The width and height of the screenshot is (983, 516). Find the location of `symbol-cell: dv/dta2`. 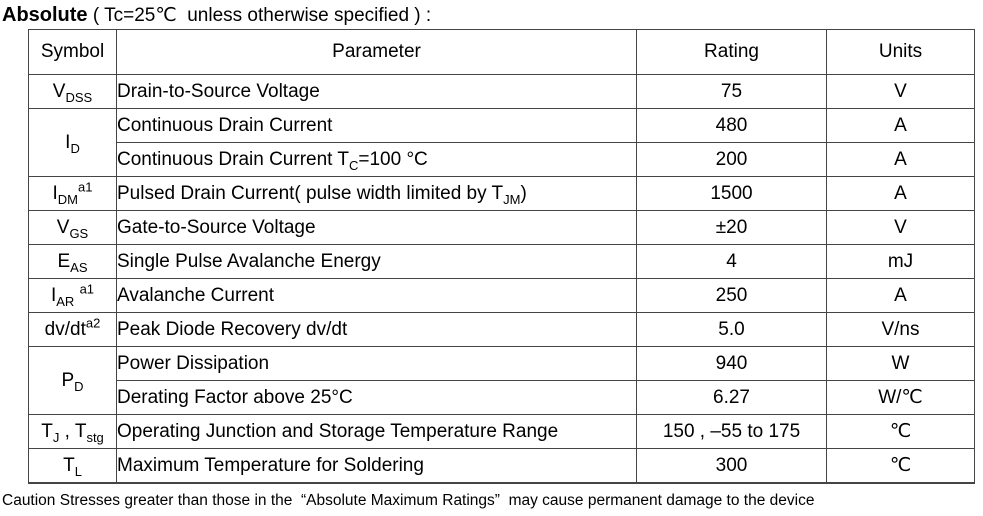

symbol-cell: dv/dta2 is located at coordinates (72, 329).